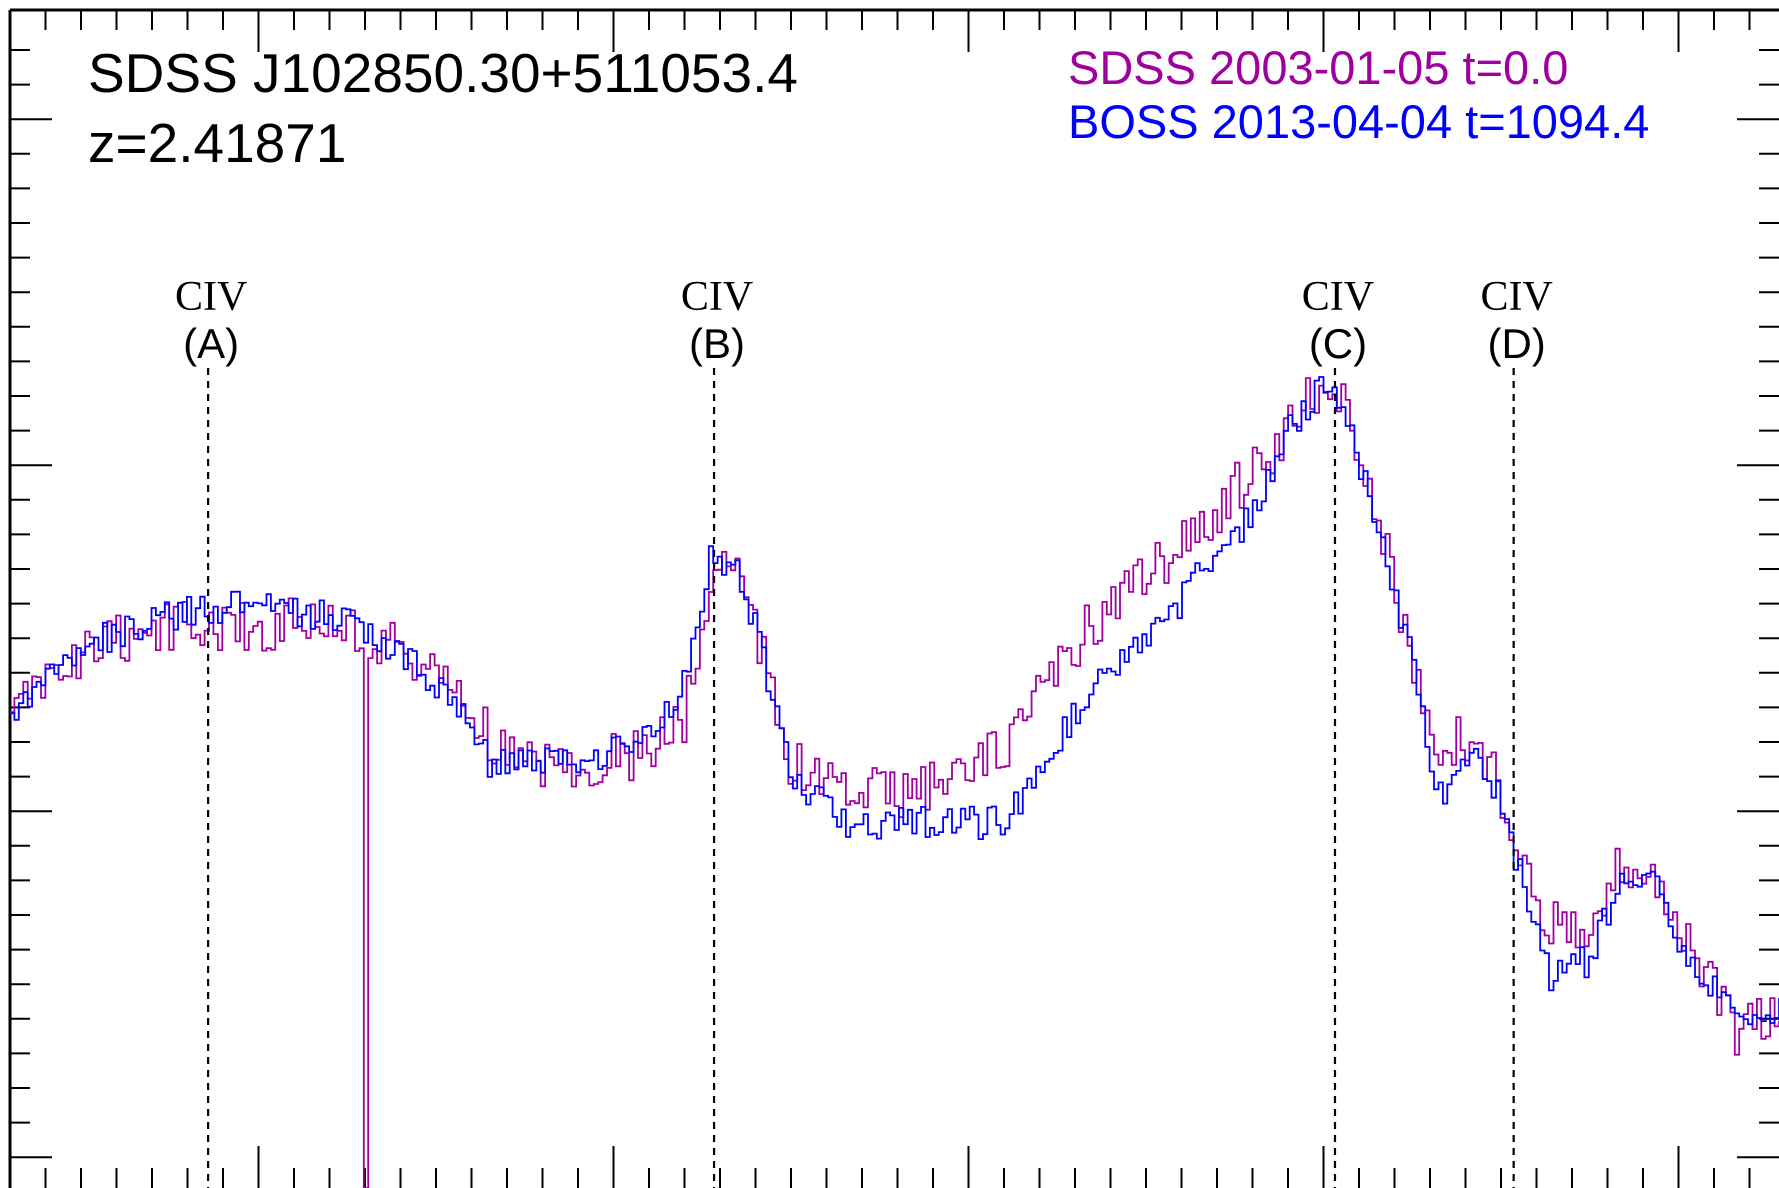 The image size is (1779, 1188). I want to click on legend-entry-boss: BOSS 2013-04-04 t=1094.4, so click(1358, 121).